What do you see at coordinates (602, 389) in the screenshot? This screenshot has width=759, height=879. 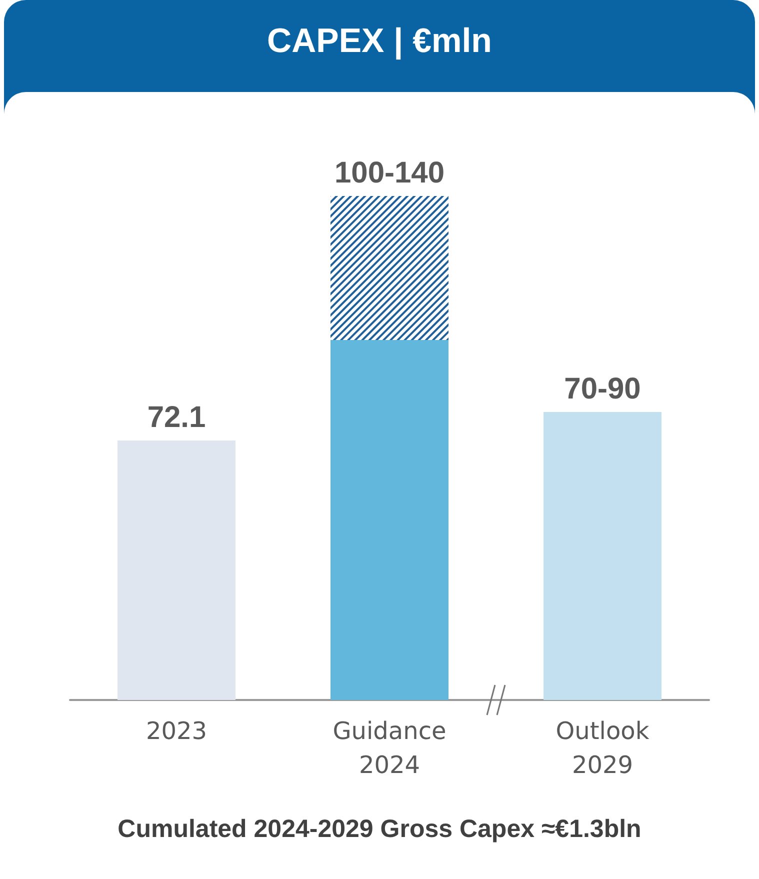 I see `data-label: 70-90` at bounding box center [602, 389].